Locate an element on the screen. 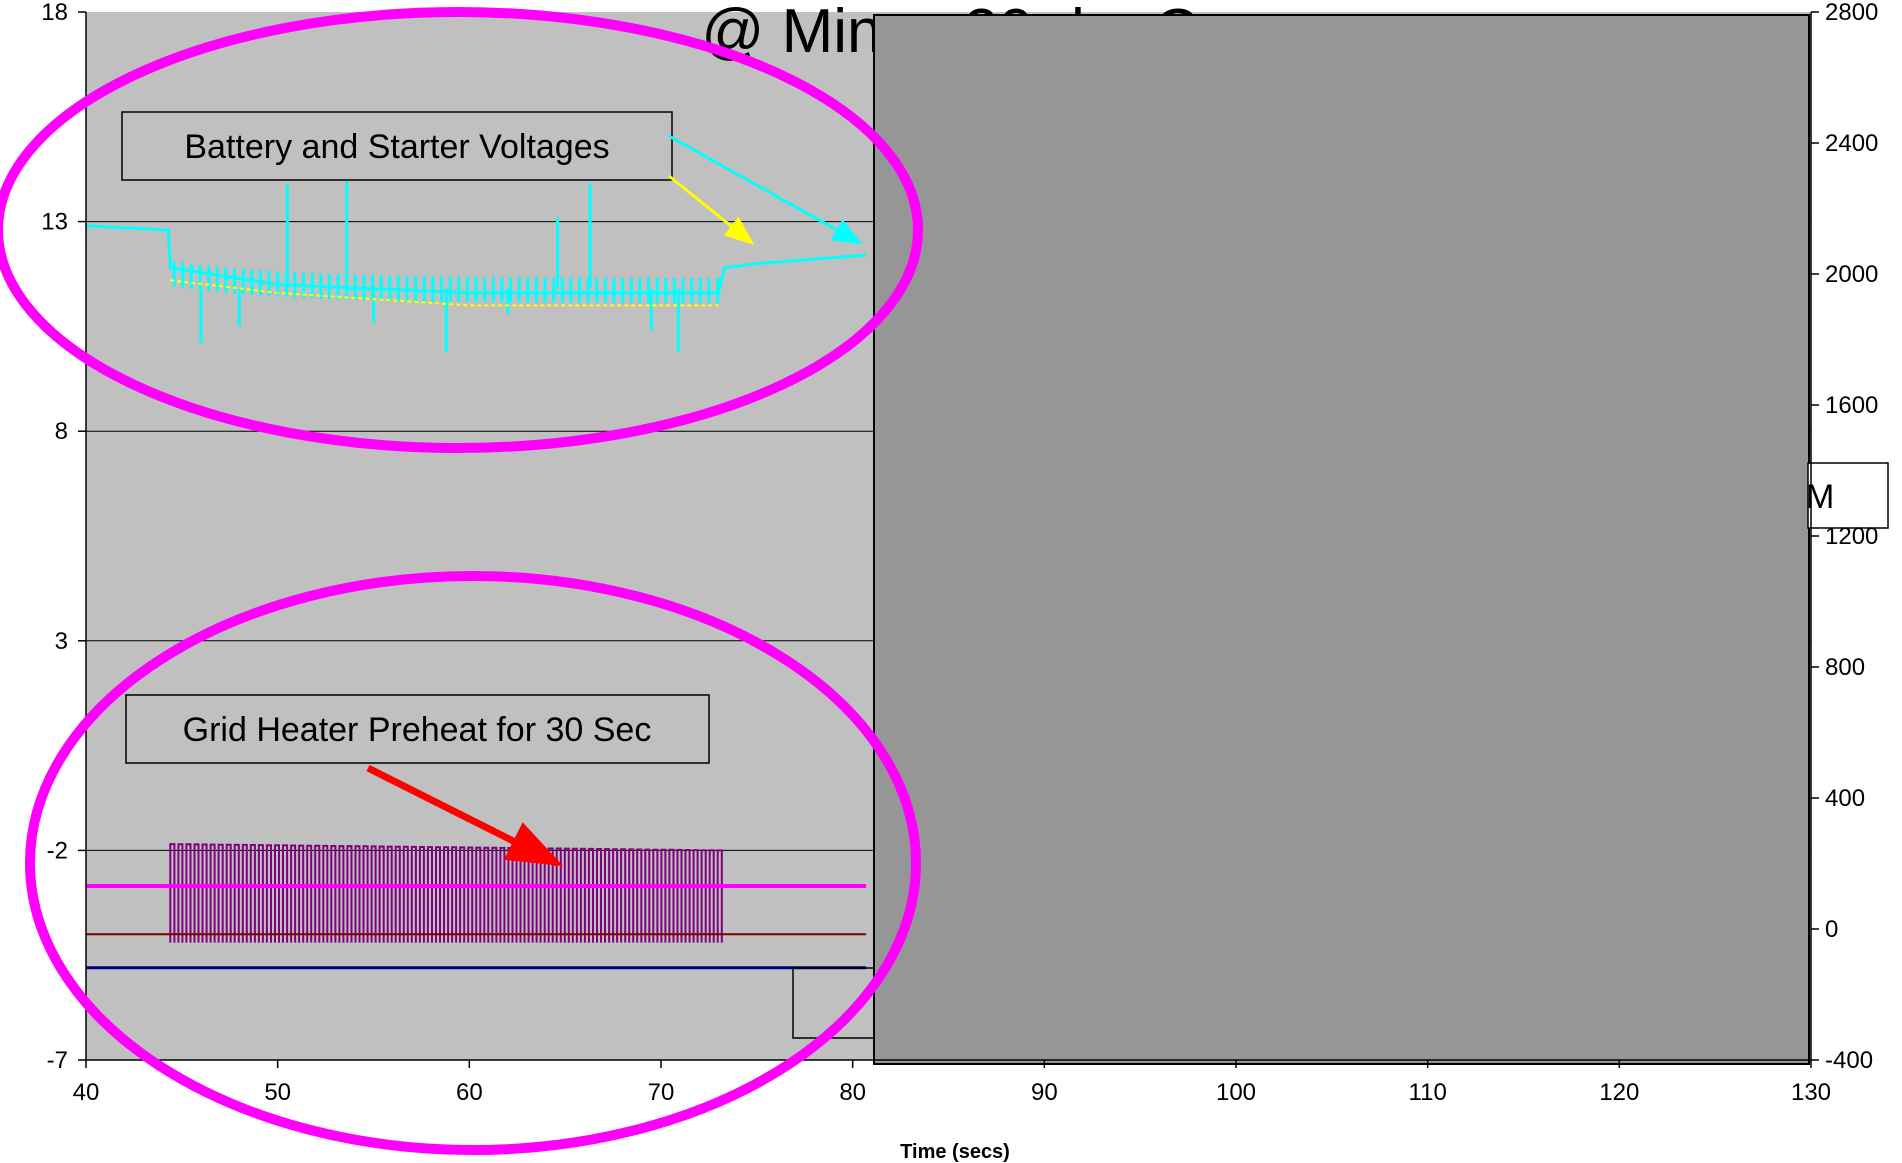 This screenshot has width=1902, height=1163. x-tick-label-2: 60 is located at coordinates (469, 1092).